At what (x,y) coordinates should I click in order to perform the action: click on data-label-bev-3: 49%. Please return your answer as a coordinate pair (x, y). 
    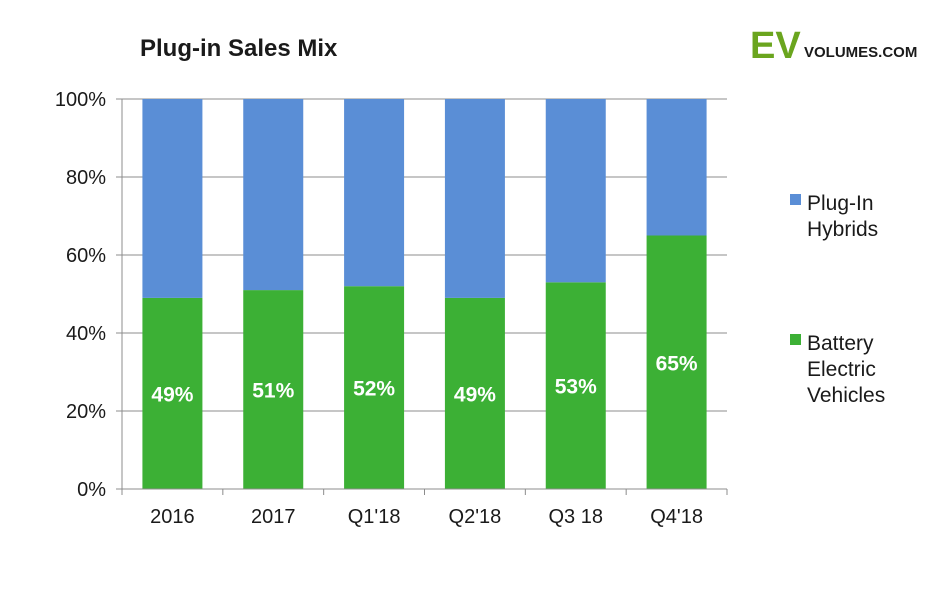
    Looking at the image, I should click on (475, 394).